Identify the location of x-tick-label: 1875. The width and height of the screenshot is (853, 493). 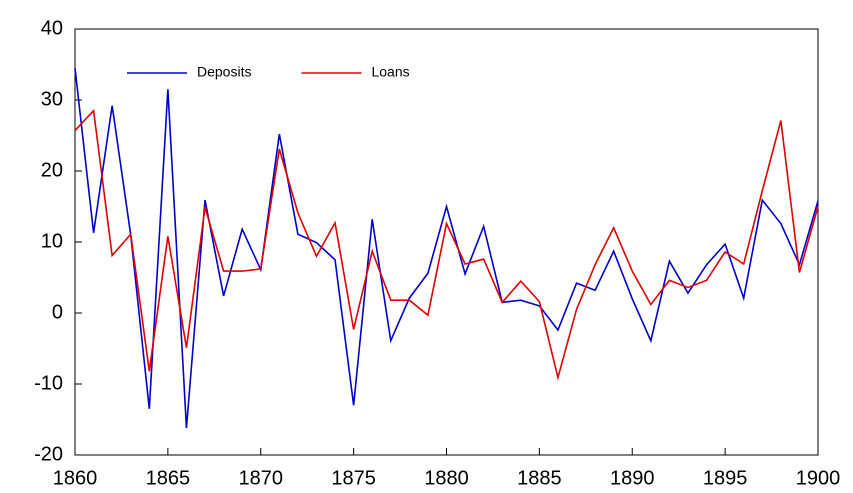
(353, 478).